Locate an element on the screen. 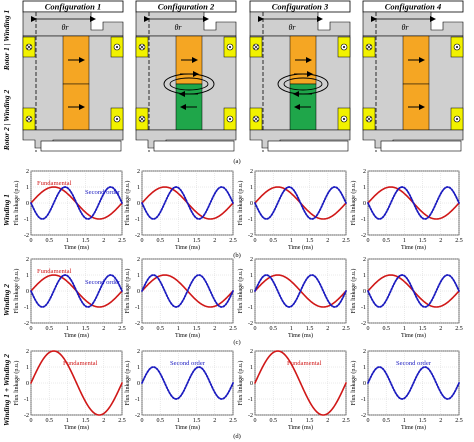 This screenshot has width=474, height=442. configuration-3: Configuration 3 θr is located at coordinates (300, 76).